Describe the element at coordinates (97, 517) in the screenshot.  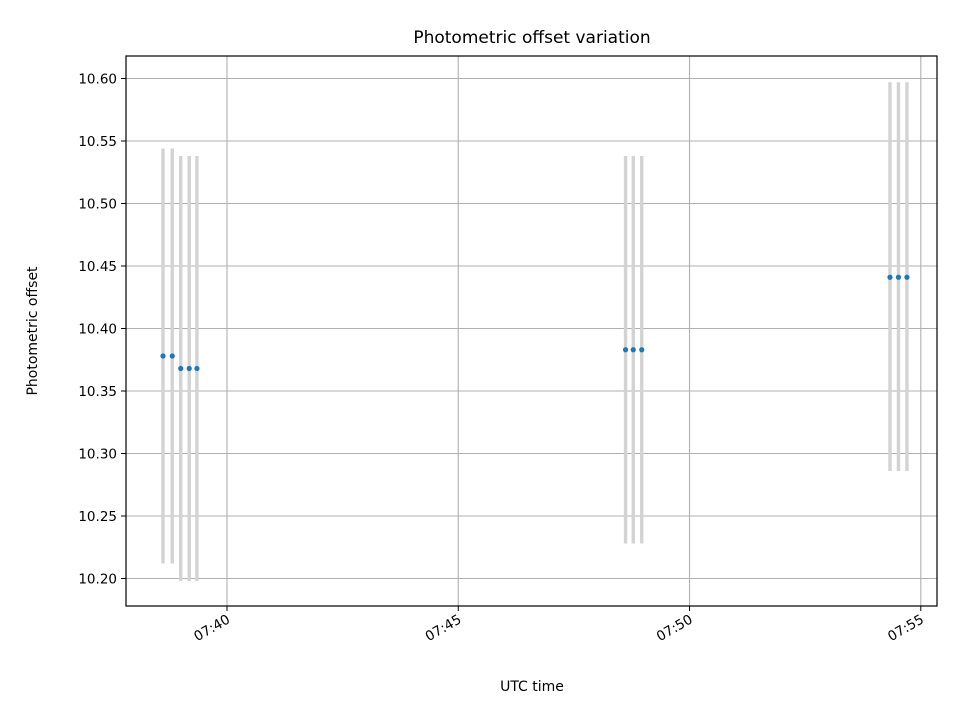
I see `y-tick-label: 10.25` at that location.